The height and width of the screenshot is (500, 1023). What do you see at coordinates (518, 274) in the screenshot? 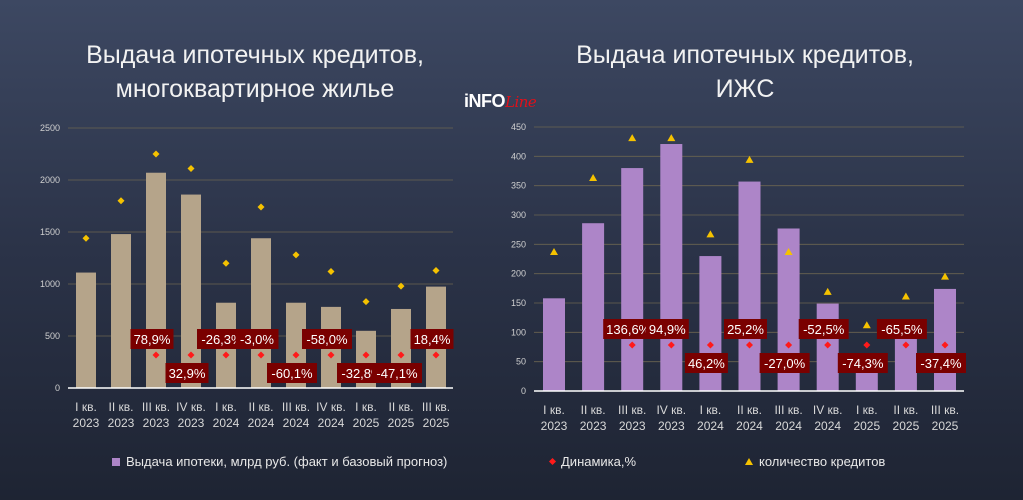
I see `right-y-tick-label: 200` at bounding box center [518, 274].